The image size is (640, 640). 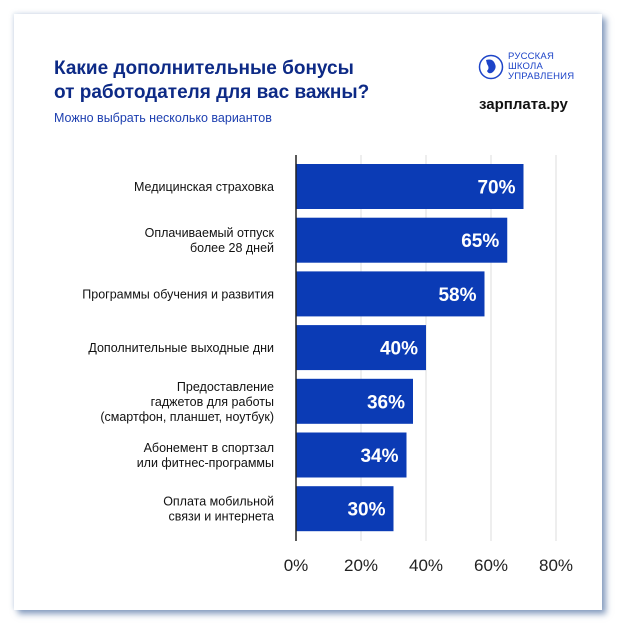 I want to click on category-label-line: Оплата мобильной, so click(x=218, y=502).